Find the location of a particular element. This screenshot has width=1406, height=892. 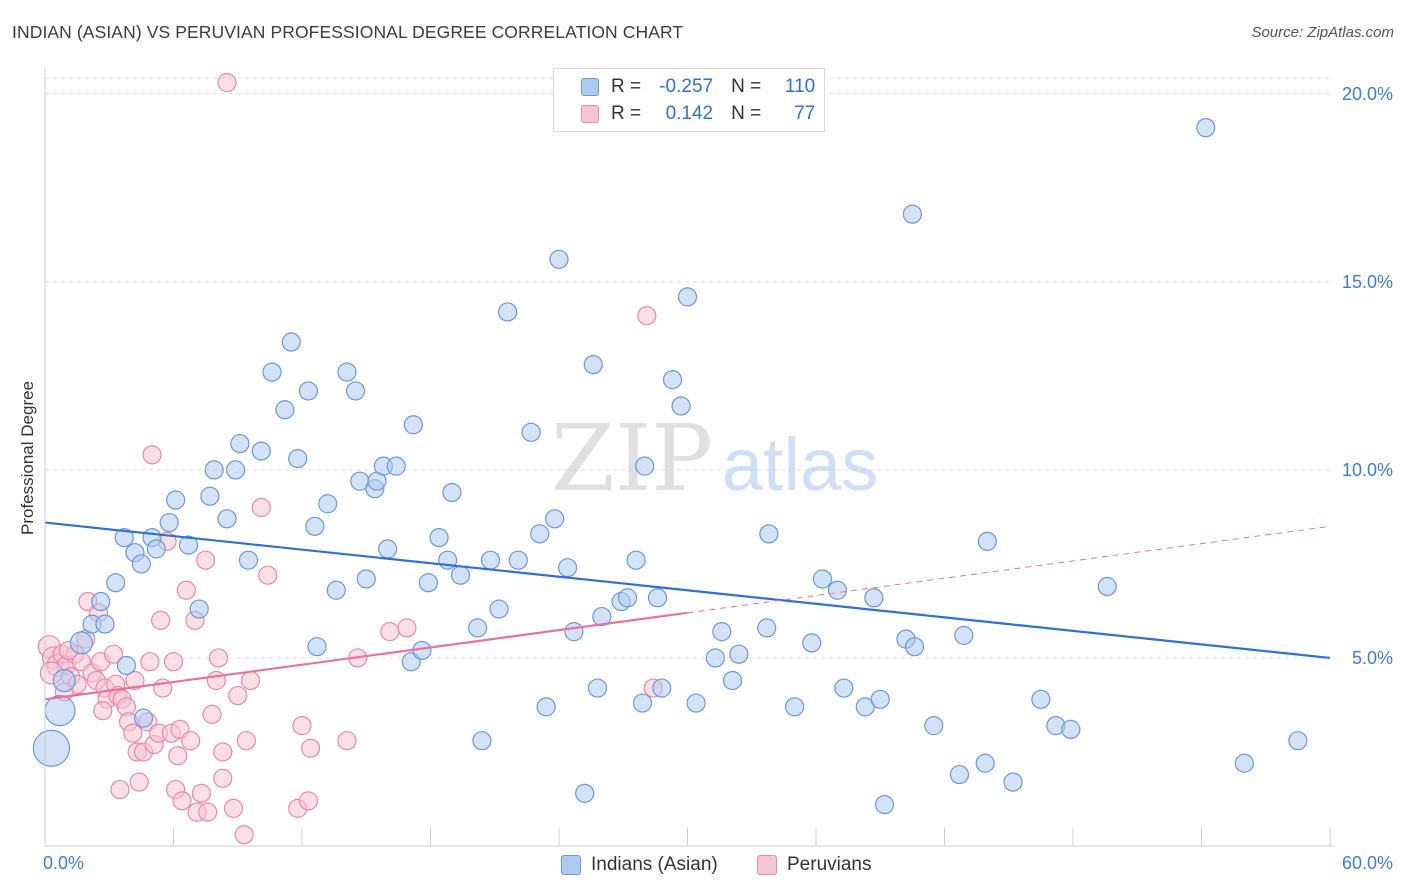

bottom-legend-swatch-blue is located at coordinates (571, 865).